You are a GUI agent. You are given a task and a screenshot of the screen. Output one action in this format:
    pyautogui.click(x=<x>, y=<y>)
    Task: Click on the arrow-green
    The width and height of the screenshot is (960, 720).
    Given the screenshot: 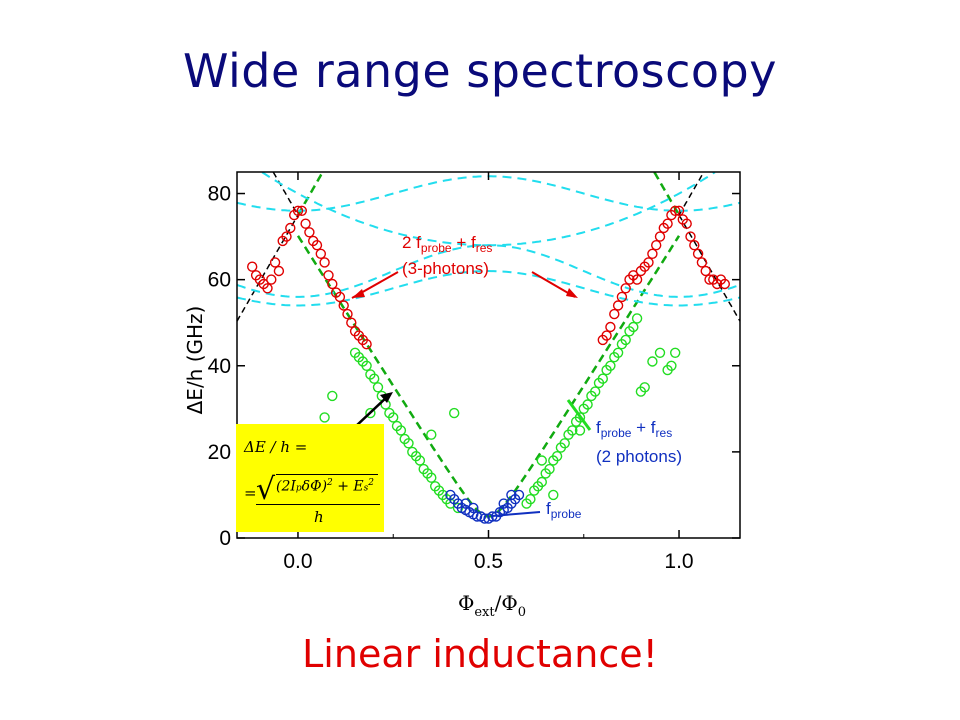 What is the action you would take?
    pyautogui.click(x=579, y=415)
    